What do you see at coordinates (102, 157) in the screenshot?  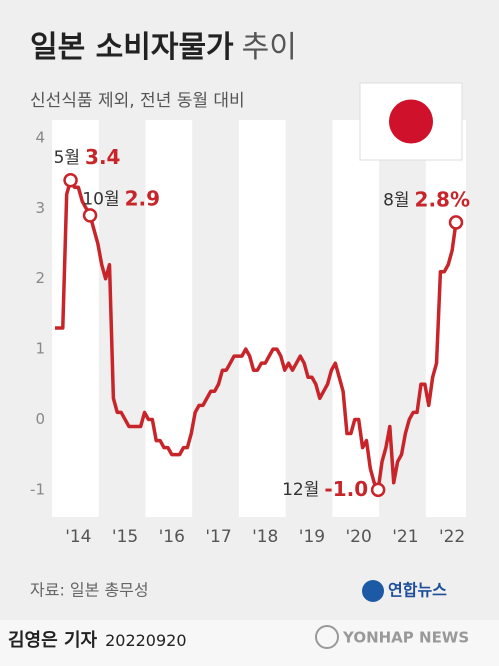 I see `value-label: 3.4` at bounding box center [102, 157].